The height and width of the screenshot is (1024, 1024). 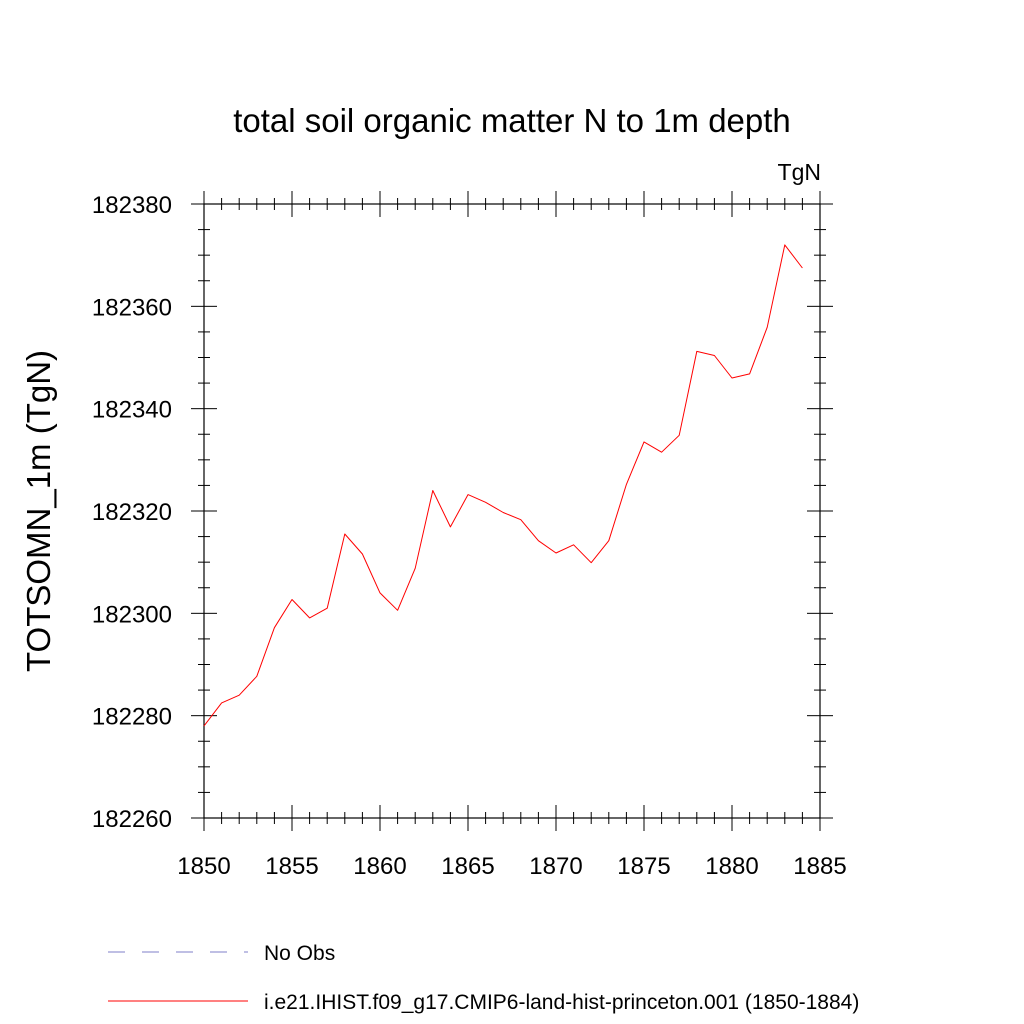 What do you see at coordinates (132, 205) in the screenshot?
I see `y-tick-label: 182380` at bounding box center [132, 205].